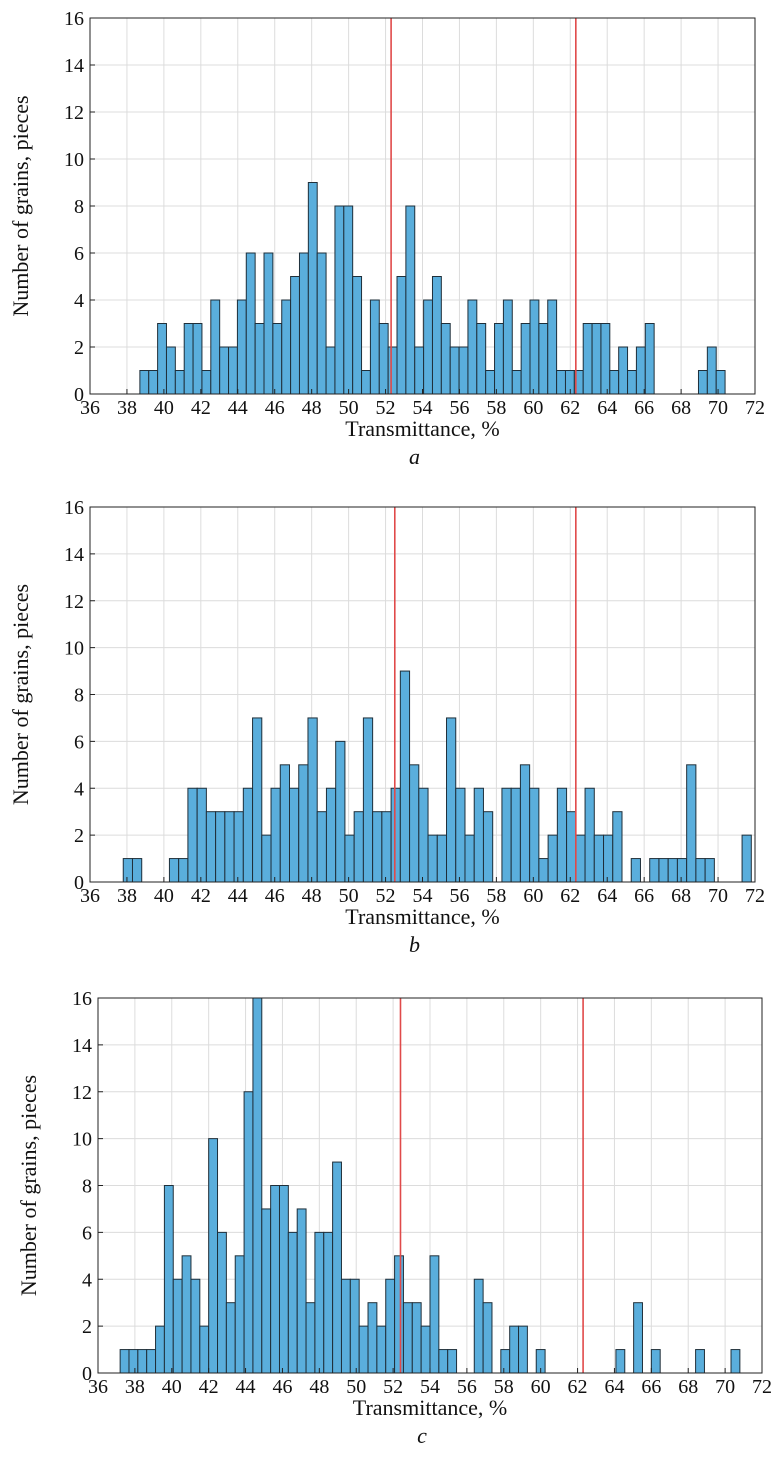  Describe the element at coordinates (688, 1387) in the screenshot. I see `x-tick-label: 68` at that location.